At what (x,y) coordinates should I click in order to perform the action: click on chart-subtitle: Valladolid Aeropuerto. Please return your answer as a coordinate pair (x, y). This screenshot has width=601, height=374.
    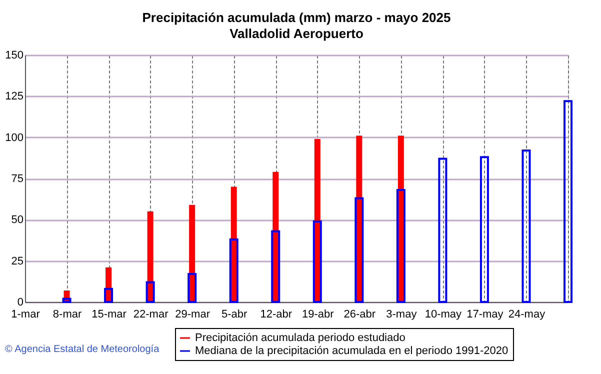
    Looking at the image, I should click on (297, 33).